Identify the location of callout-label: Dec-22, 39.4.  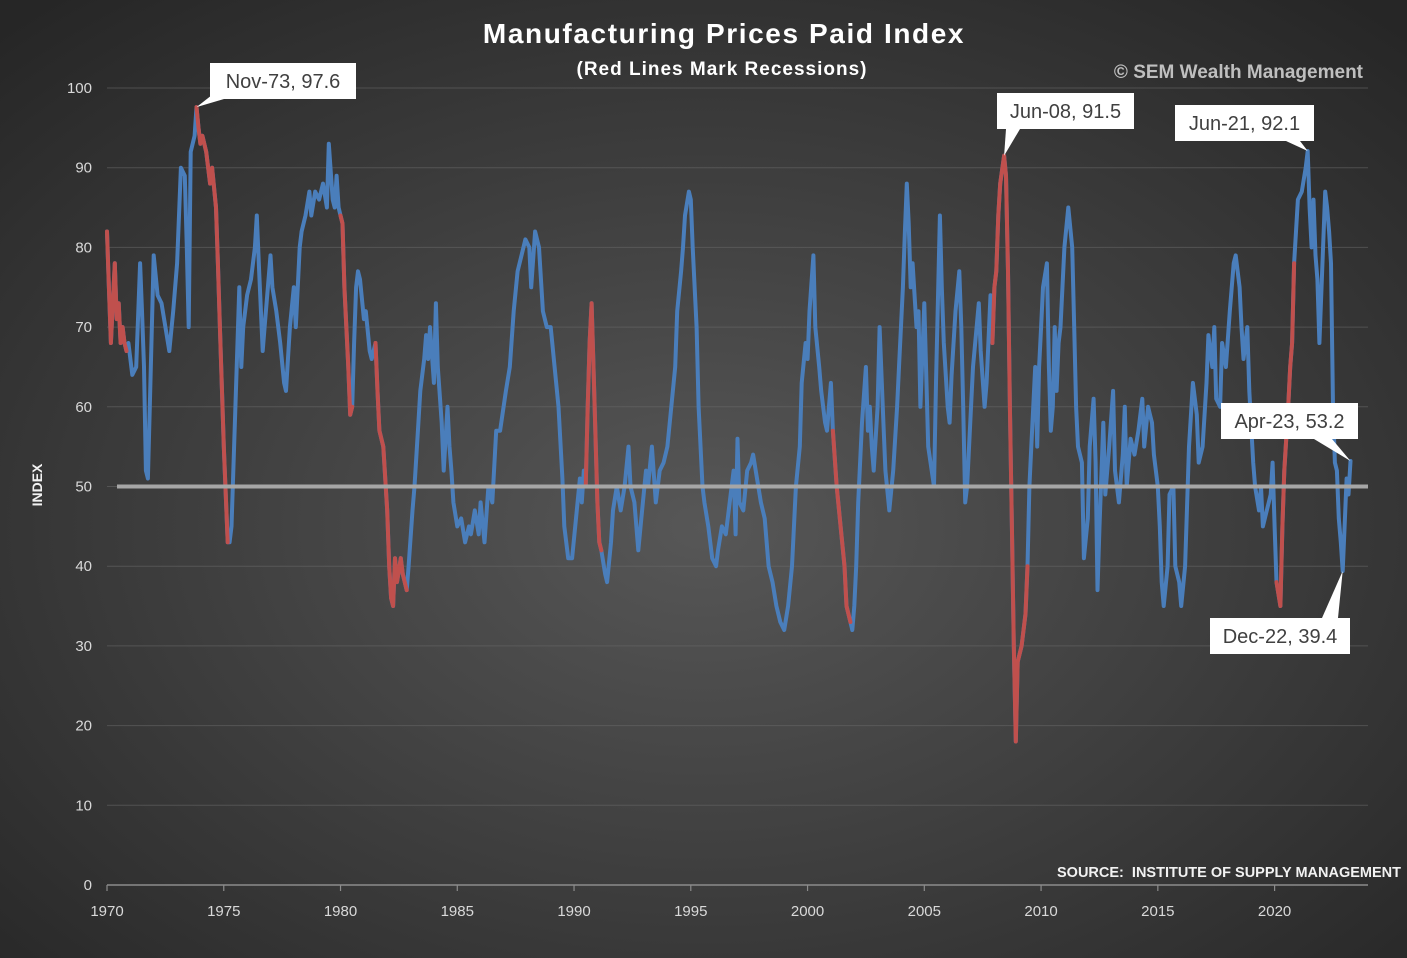
(1280, 637).